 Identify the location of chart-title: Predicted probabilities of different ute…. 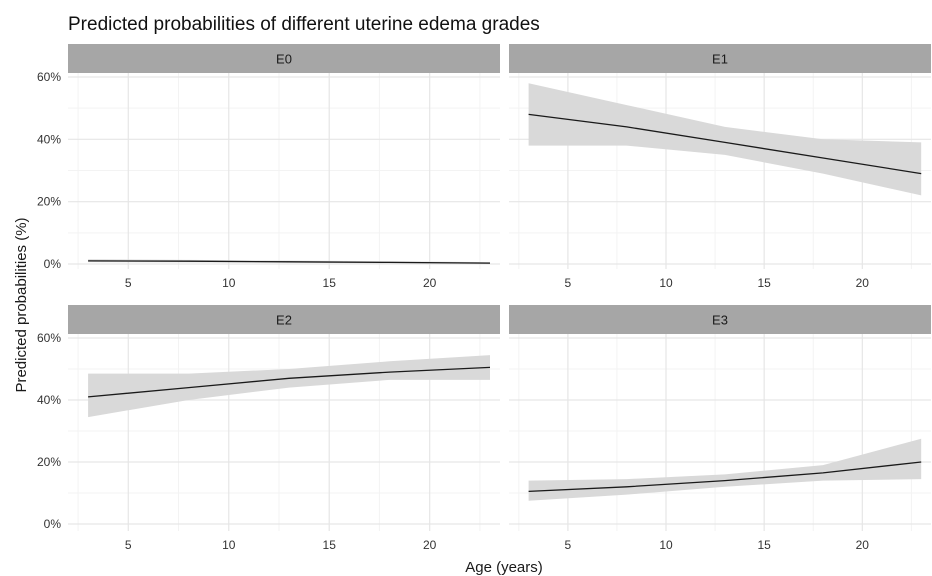
(304, 24).